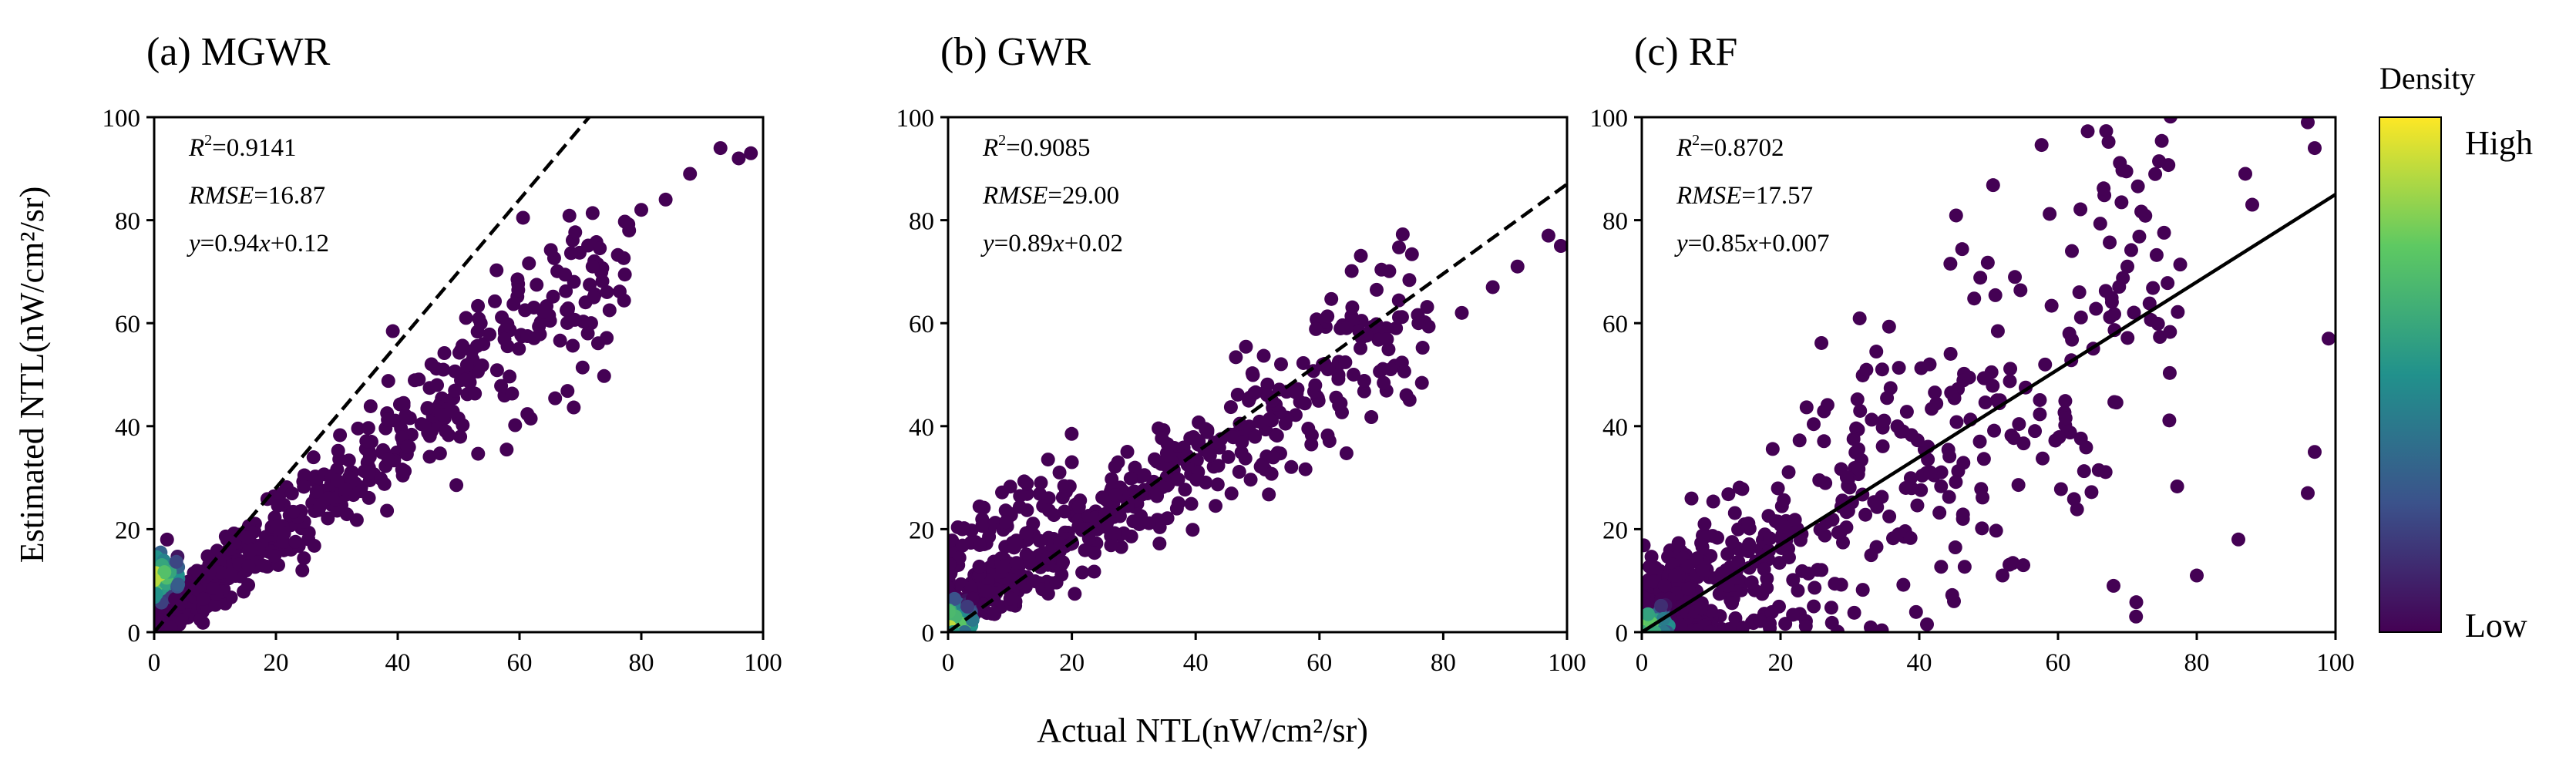 This screenshot has width=2576, height=774. I want to click on stat-rmse: RMSE=29.00, so click(1050, 196).